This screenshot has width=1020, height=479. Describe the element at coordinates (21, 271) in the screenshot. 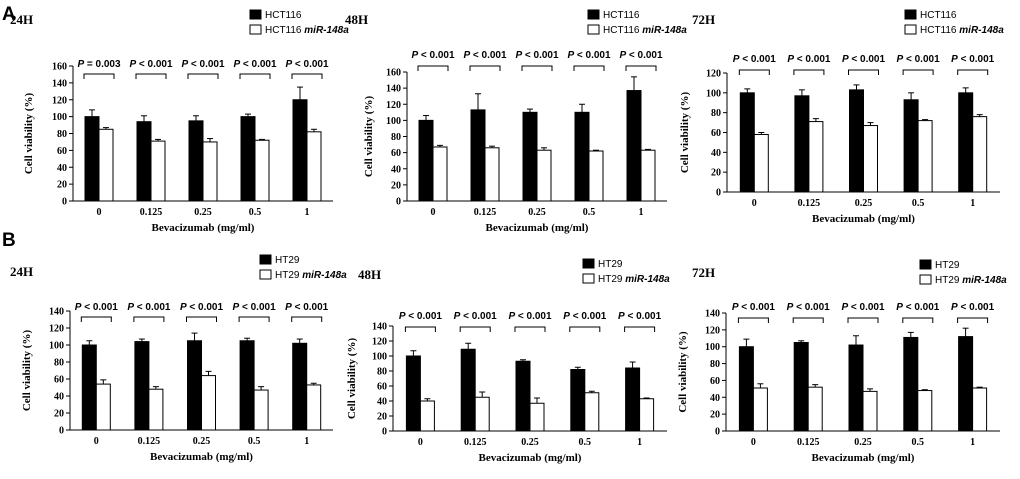

I see `chart-title: 24H` at that location.